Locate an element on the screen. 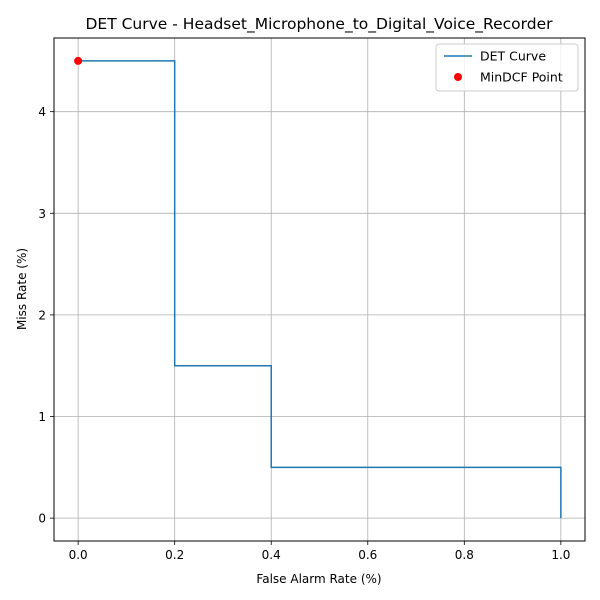 This screenshot has width=600, height=600. x-tick-label: 0.0 is located at coordinates (78, 555).